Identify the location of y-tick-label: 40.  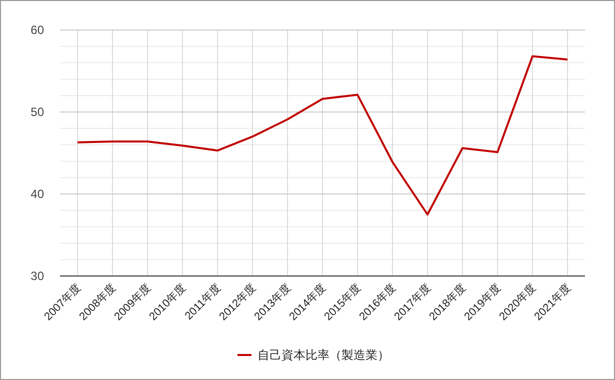
(37, 194).